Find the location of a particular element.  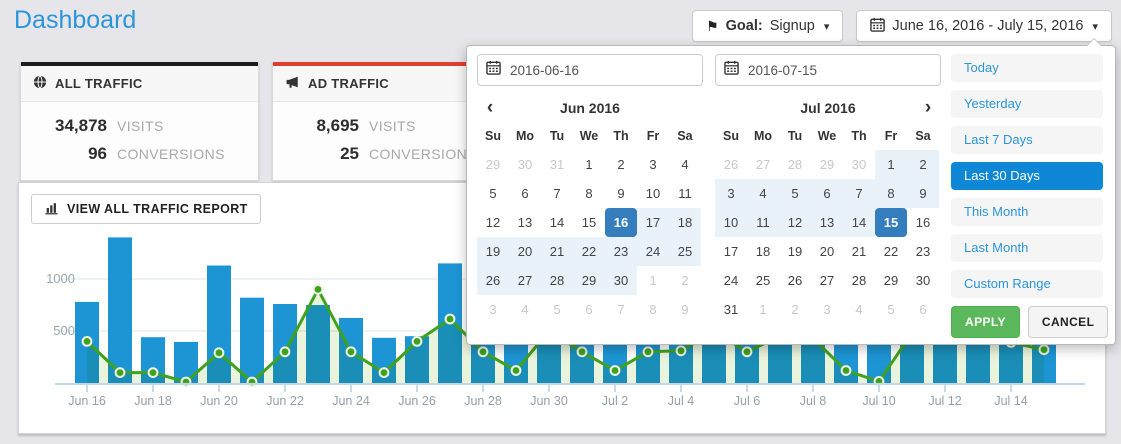

range-option-this-month: This Month is located at coordinates (1027, 212).